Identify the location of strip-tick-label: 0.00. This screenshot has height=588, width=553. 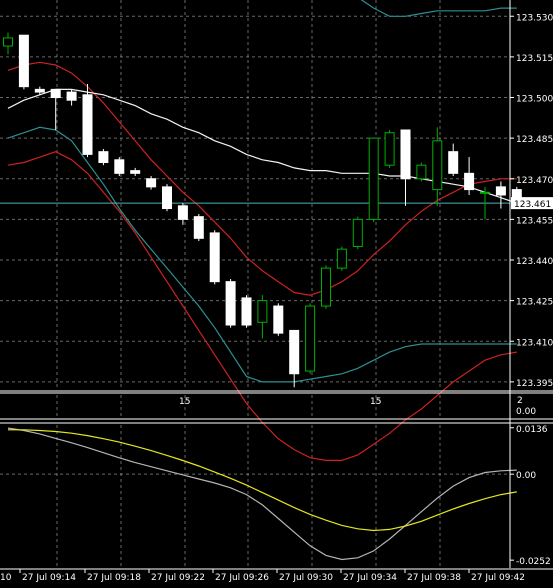
(526, 412).